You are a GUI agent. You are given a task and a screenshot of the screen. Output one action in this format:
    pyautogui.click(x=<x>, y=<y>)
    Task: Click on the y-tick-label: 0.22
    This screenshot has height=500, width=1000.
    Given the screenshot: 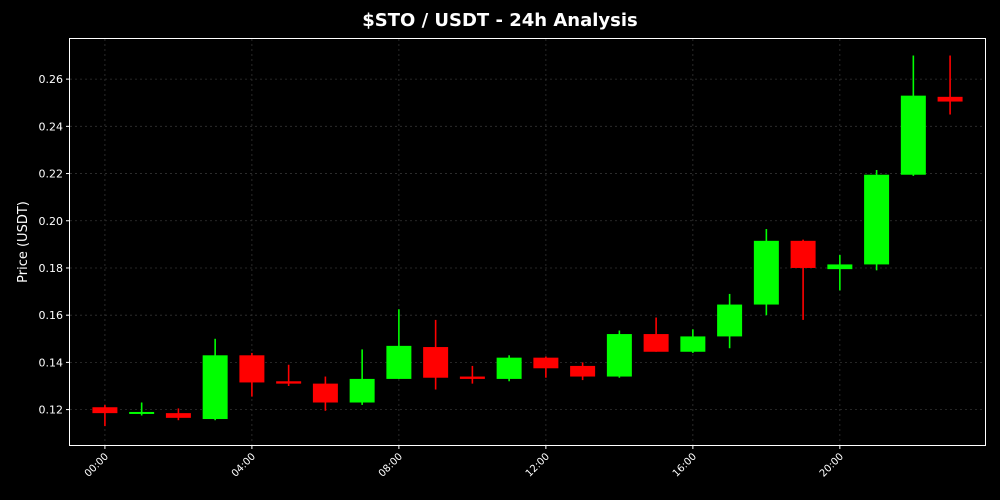 What is the action you would take?
    pyautogui.click(x=51, y=174)
    